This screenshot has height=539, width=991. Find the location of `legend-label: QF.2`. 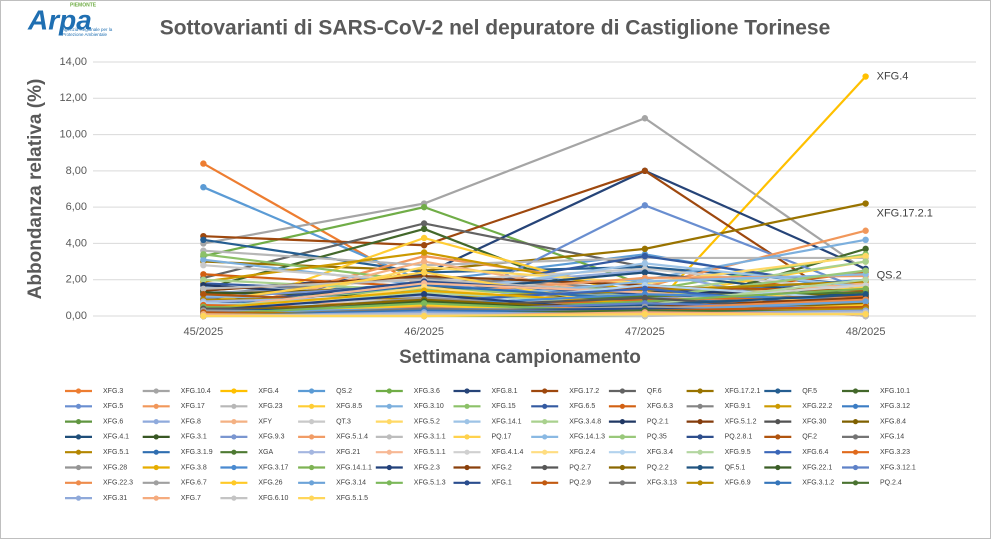

legend-label: QF.2 is located at coordinates (809, 437).